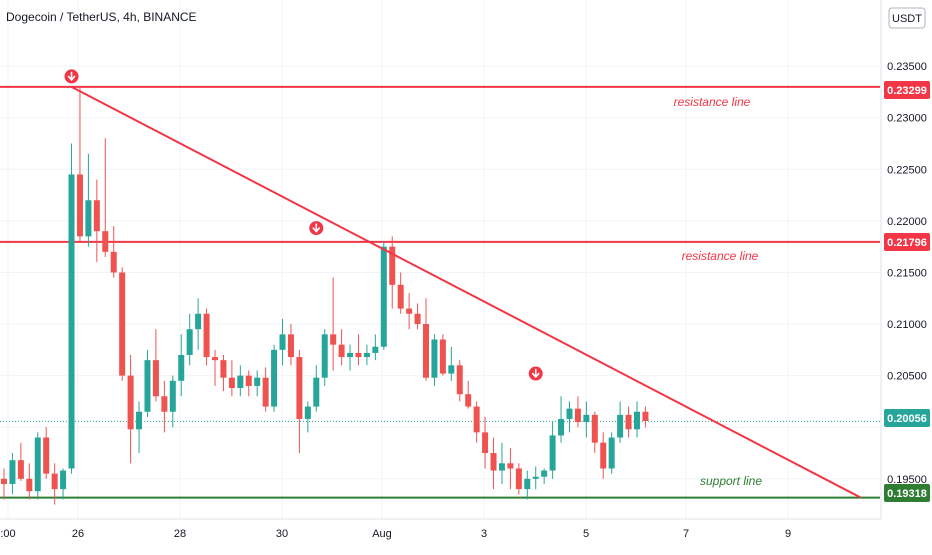  Describe the element at coordinates (395, 534) in the screenshot. I see `time-axis: :00 26 28 30 Aug 3 5 7 9` at that location.